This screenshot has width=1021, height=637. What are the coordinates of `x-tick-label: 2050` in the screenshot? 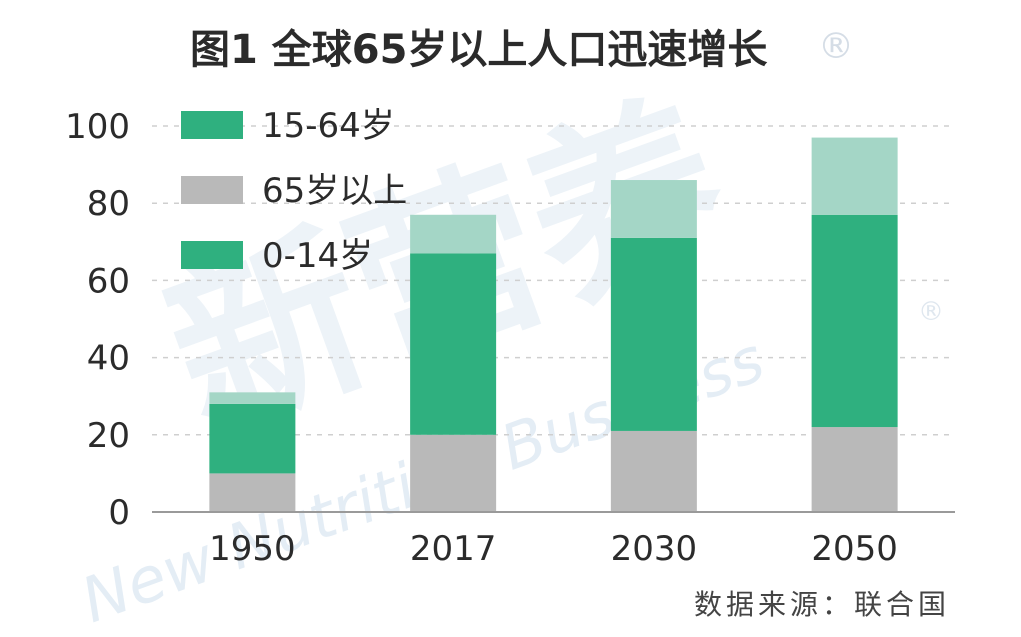 It's located at (854, 549).